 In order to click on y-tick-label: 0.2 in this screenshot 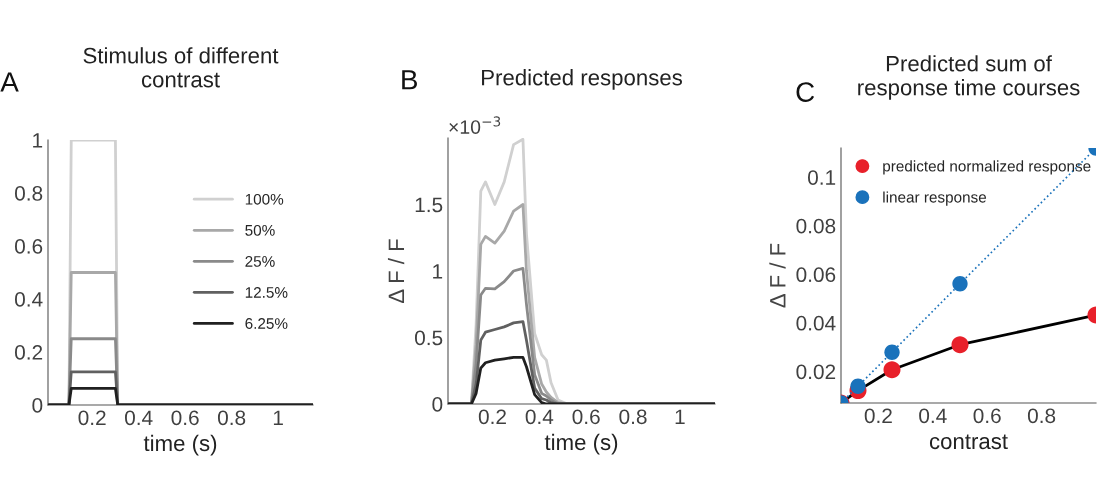, I will do `click(28, 352)`.